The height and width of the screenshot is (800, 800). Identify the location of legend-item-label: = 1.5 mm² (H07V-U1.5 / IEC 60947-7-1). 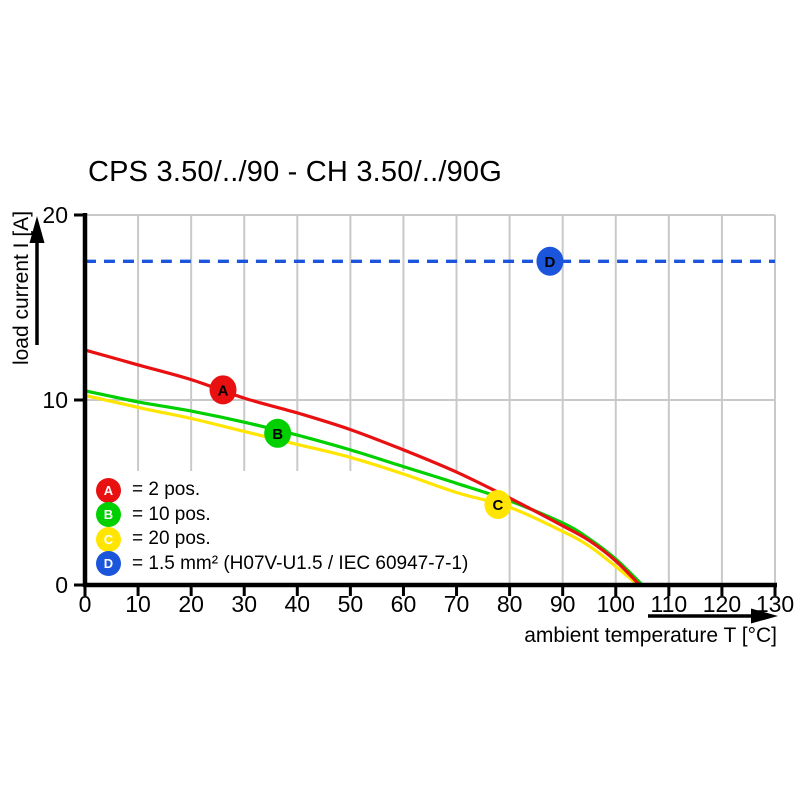
(300, 563).